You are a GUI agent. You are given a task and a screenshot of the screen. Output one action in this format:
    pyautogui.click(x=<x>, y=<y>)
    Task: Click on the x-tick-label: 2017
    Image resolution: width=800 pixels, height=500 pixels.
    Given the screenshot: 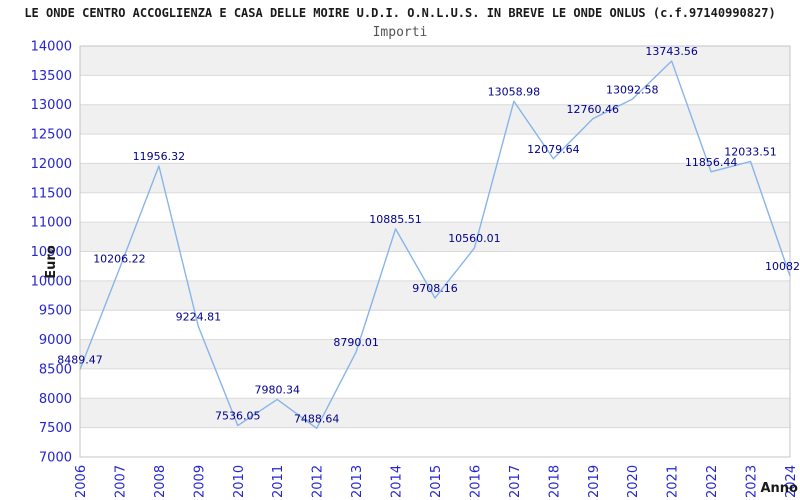 What is the action you would take?
    pyautogui.click(x=515, y=481)
    